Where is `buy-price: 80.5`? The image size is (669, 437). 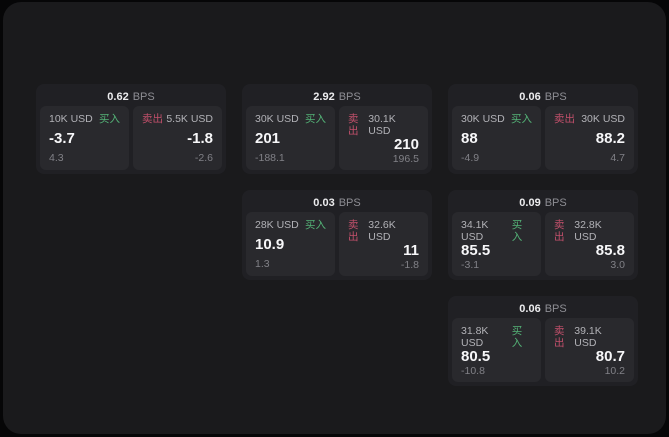 buy-price: 80.5 is located at coordinates (476, 356).